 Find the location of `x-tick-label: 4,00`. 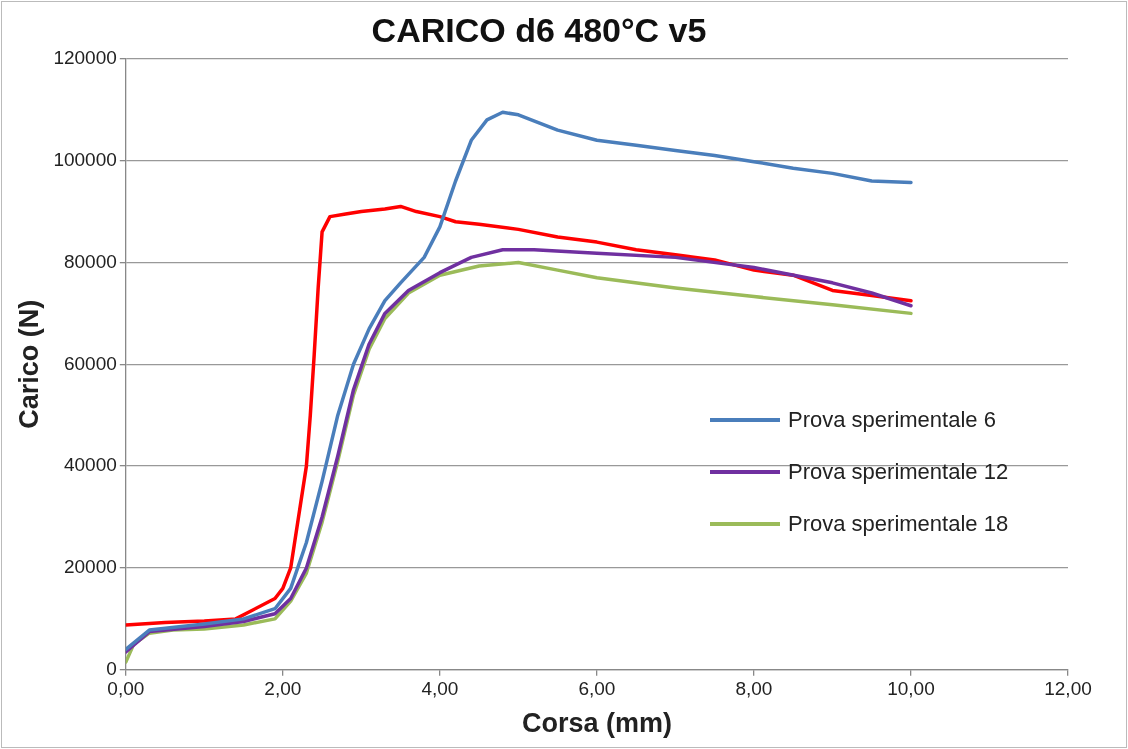

x-tick-label: 4,00 is located at coordinates (440, 689).